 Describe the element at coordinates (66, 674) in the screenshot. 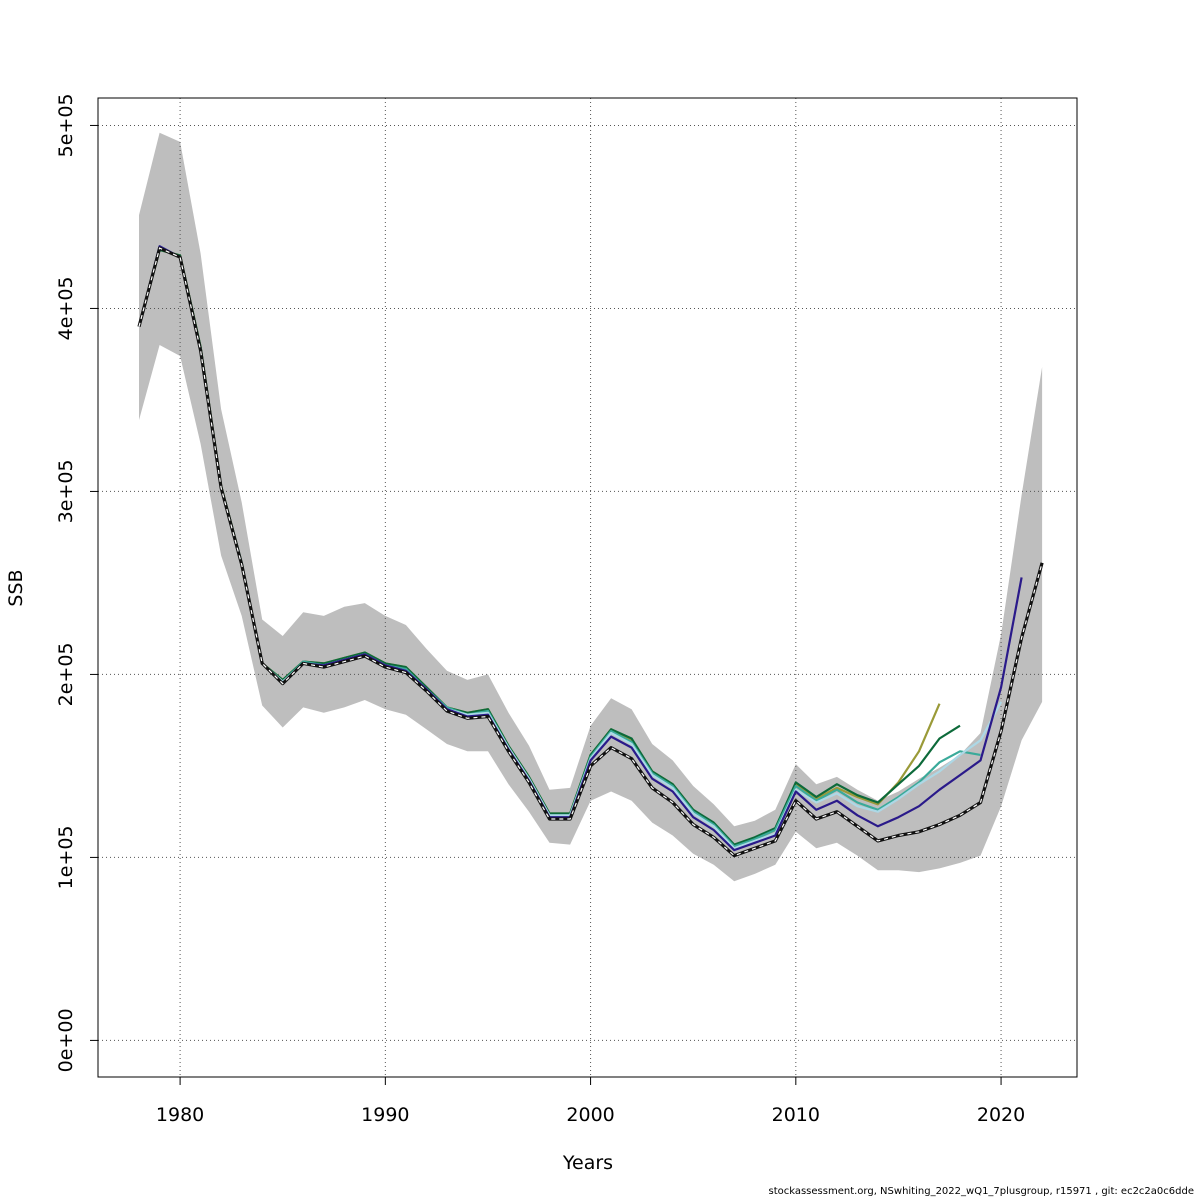

I see `y-tick-label: 2e+05` at that location.